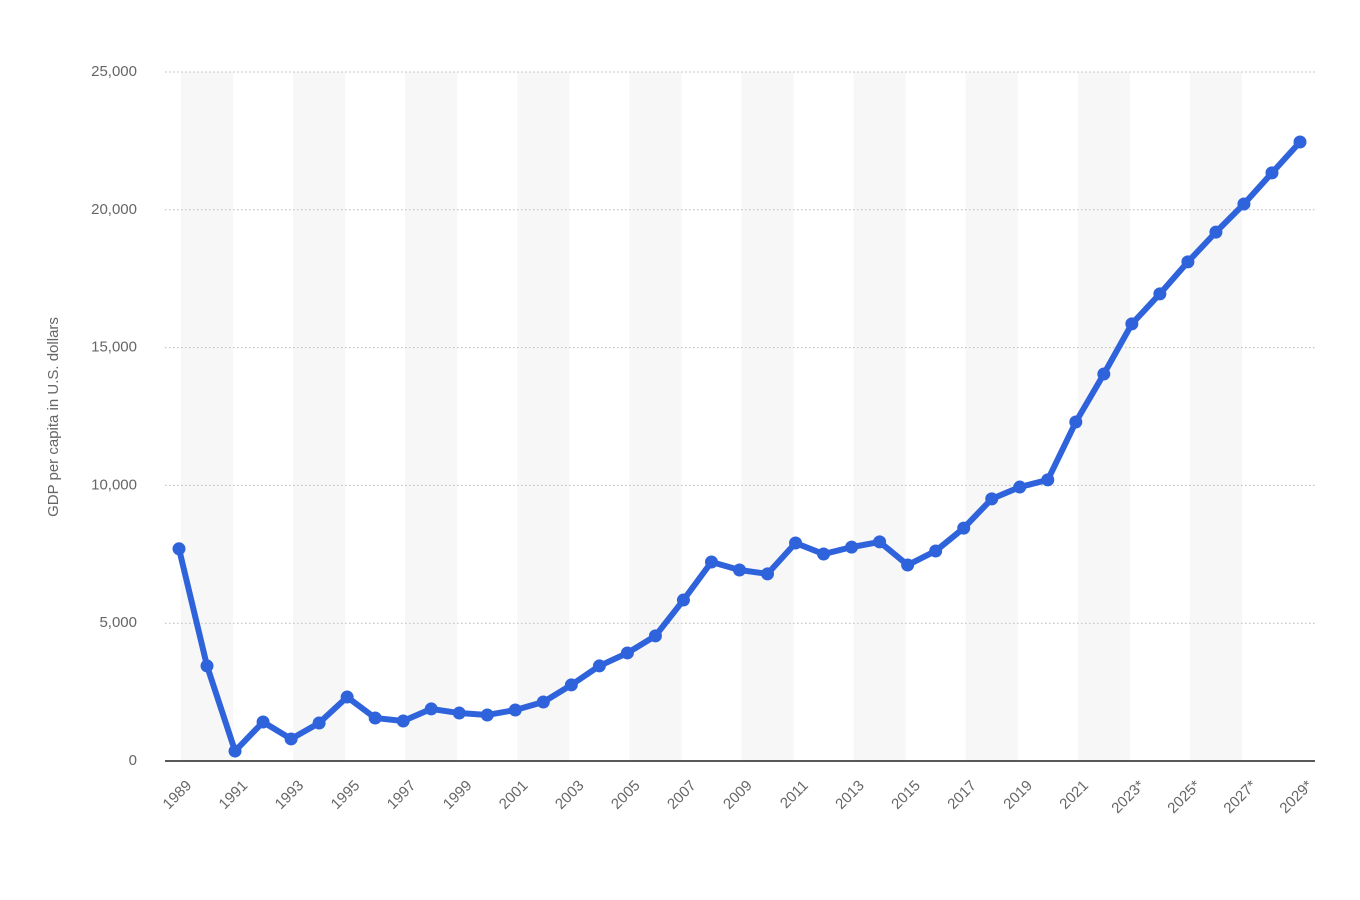 This screenshot has width=1360, height=900. What do you see at coordinates (402, 795) in the screenshot?
I see `x-tick-label: 1997` at bounding box center [402, 795].